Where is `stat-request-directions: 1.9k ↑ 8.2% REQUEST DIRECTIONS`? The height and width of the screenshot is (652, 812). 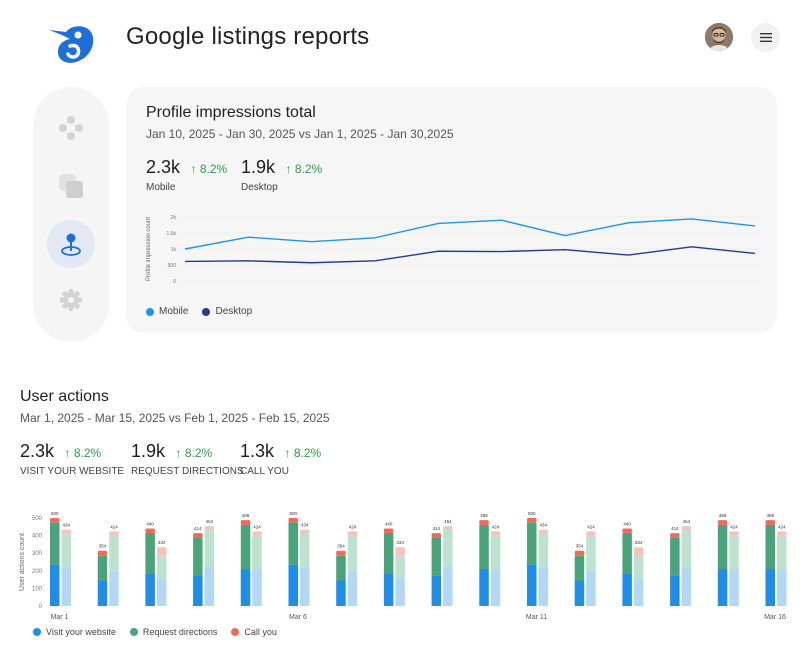
stat-request-directions: 1.9k ↑ 8.2% REQUEST DIRECTIONS is located at coordinates (187, 459).